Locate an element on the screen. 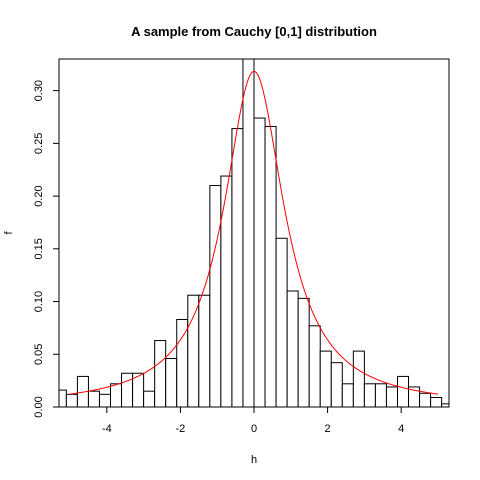 Image resolution: width=480 pixels, height=480 pixels. x-axis: -4 -2 0 2 4 is located at coordinates (253, 421).